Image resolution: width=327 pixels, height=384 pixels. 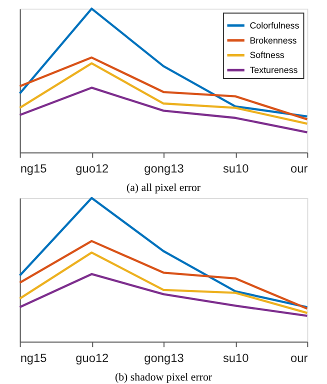 What do you see at coordinates (163, 377) in the screenshot?
I see `text: (b) shadow pixel error` at bounding box center [163, 377].